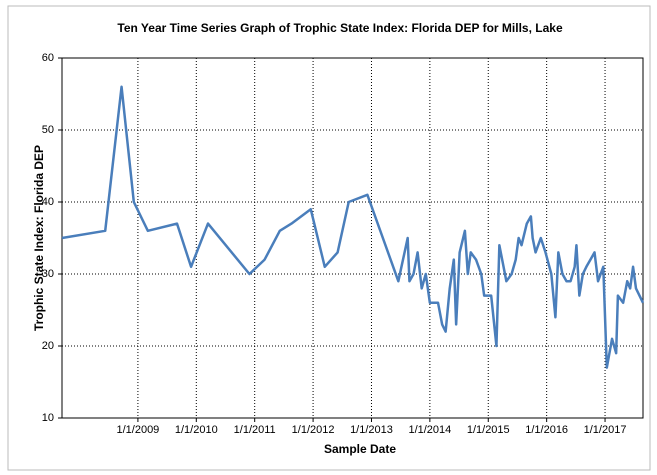 The image size is (657, 475). I want to click on y-tick-label: 30, so click(48, 274).